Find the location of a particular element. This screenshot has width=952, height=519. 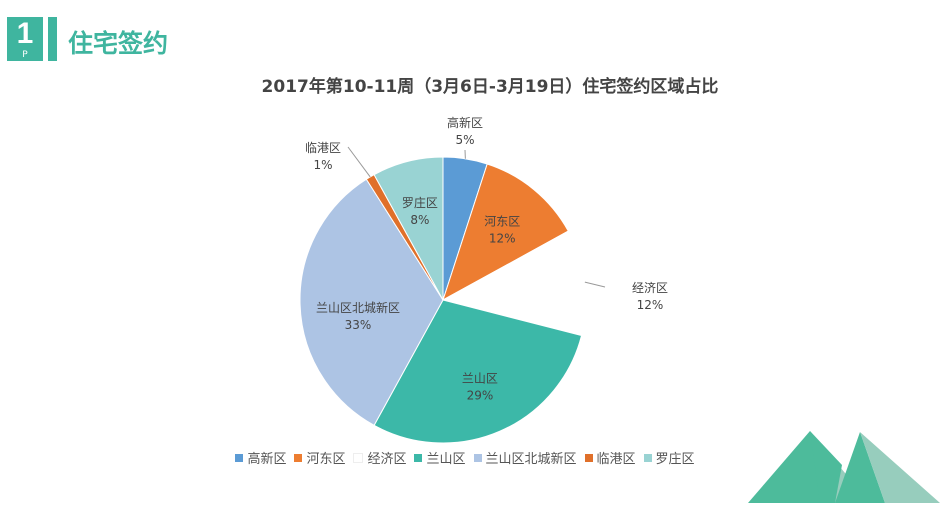

legend-label: 高新区 is located at coordinates (267, 459).